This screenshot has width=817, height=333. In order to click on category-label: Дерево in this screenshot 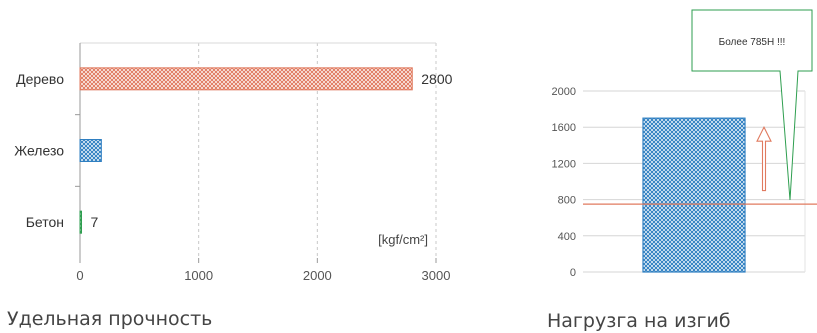, I will do `click(40, 79)`.